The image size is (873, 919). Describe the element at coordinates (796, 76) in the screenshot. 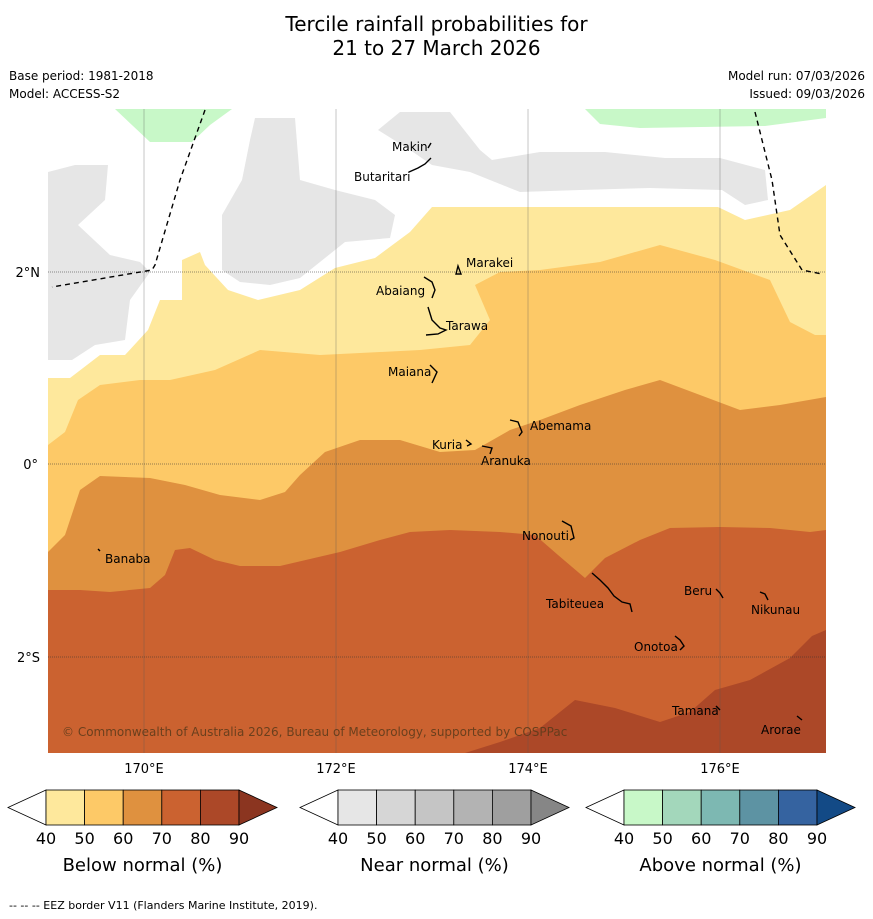

I see `model-run: Model run: 07/03/2026` at that location.